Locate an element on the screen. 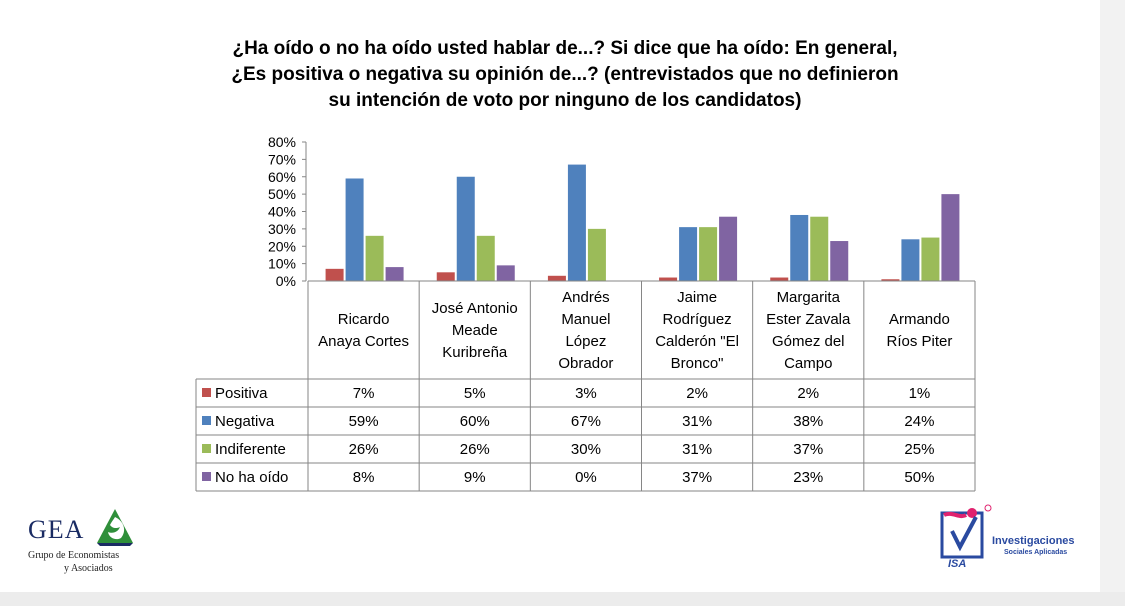 The width and height of the screenshot is (1125, 606). isa-logo-mark: ISA is located at coordinates (957, 563).